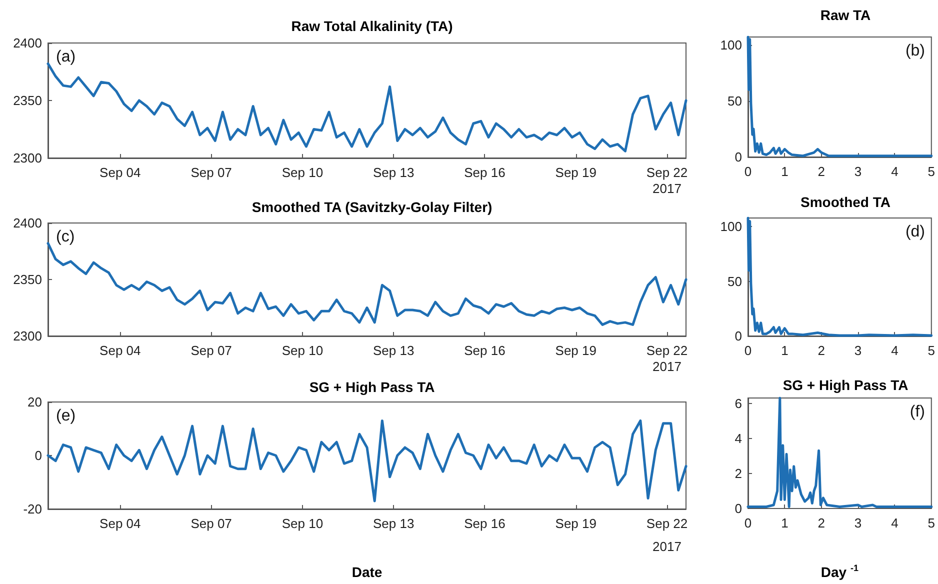 This screenshot has width=938, height=584. What do you see at coordinates (918, 412) in the screenshot?
I see `annotation: (f)` at bounding box center [918, 412].